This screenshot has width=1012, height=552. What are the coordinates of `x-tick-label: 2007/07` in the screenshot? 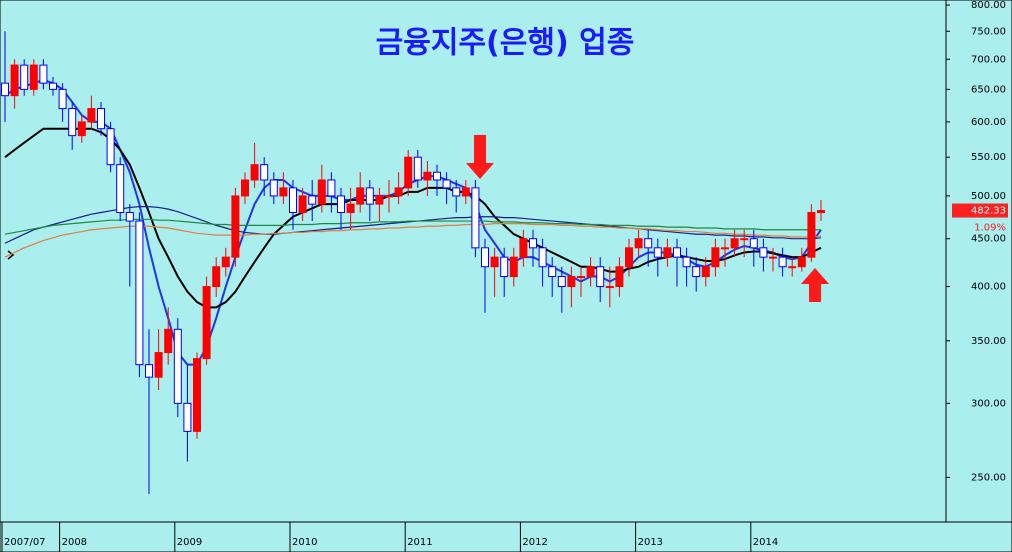 It's located at (25, 542).